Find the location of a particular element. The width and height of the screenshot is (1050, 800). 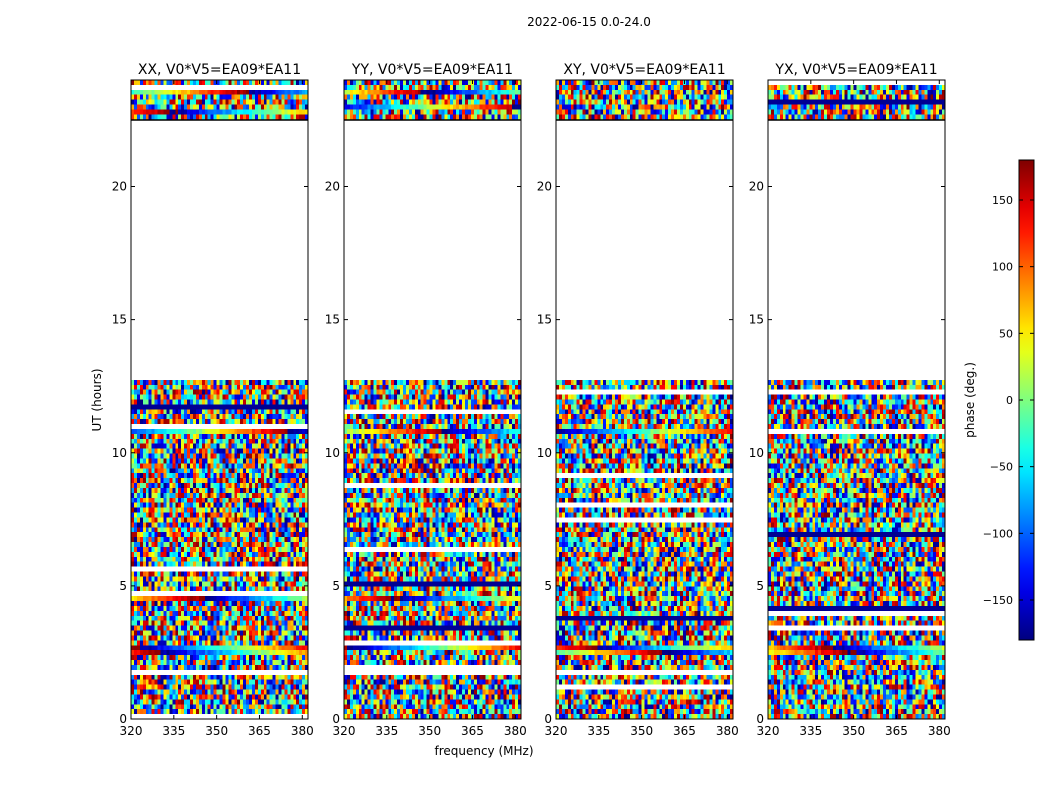

subplot-title: YY, V0*V5=EA09*EA11 is located at coordinates (432, 70).